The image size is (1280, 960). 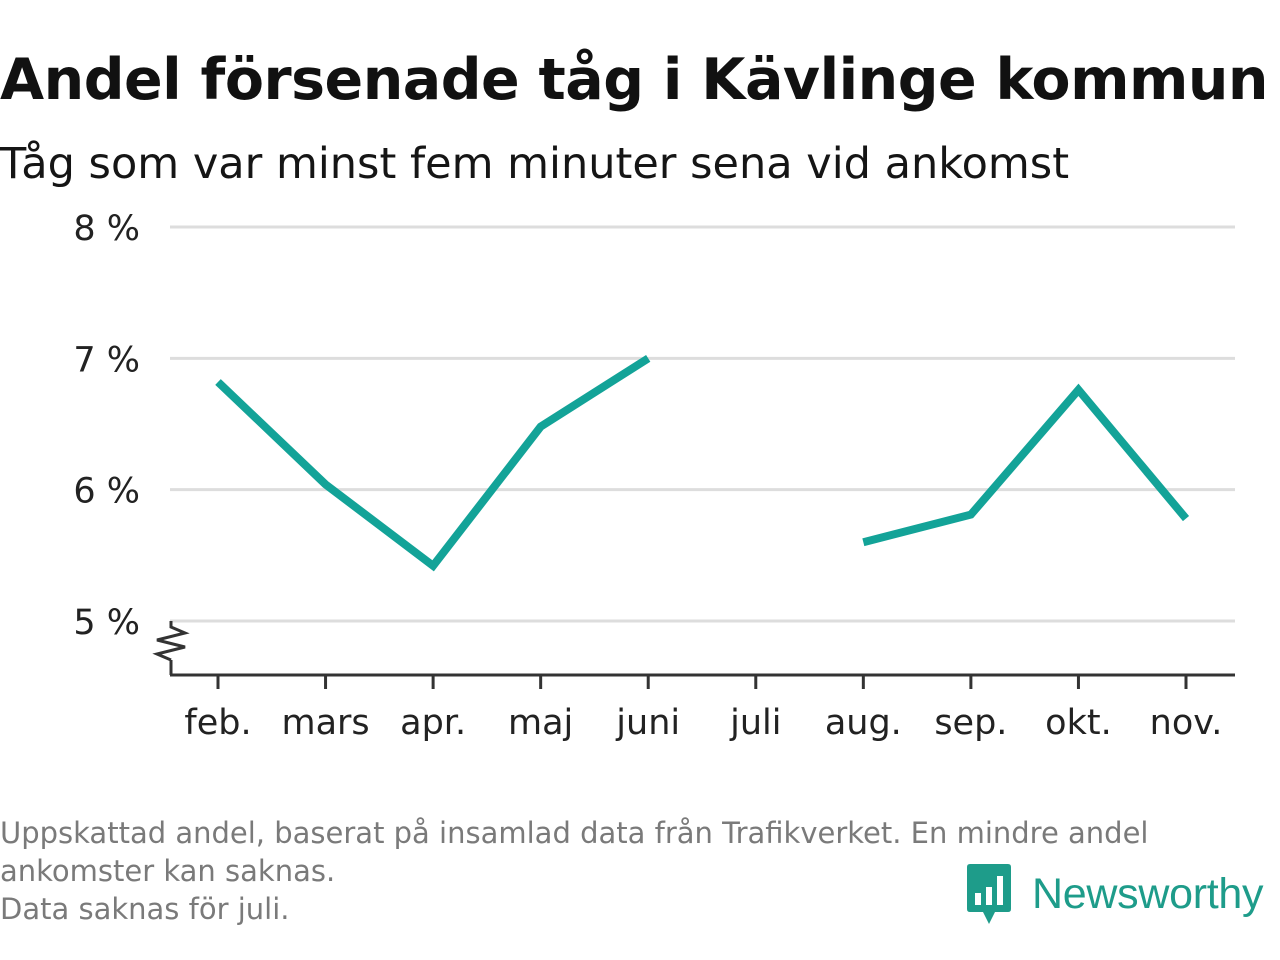 I want to click on y-tick-label: 6 %, so click(x=106, y=492).